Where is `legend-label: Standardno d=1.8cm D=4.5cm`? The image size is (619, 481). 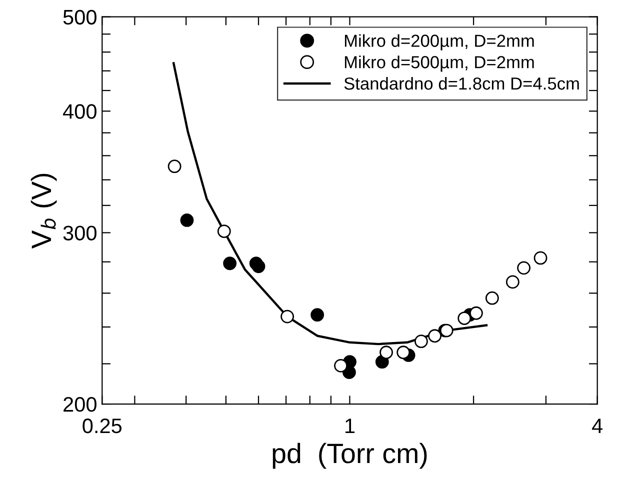
legend-label: Standardno d=1.8cm D=4.5cm is located at coordinates (461, 83).